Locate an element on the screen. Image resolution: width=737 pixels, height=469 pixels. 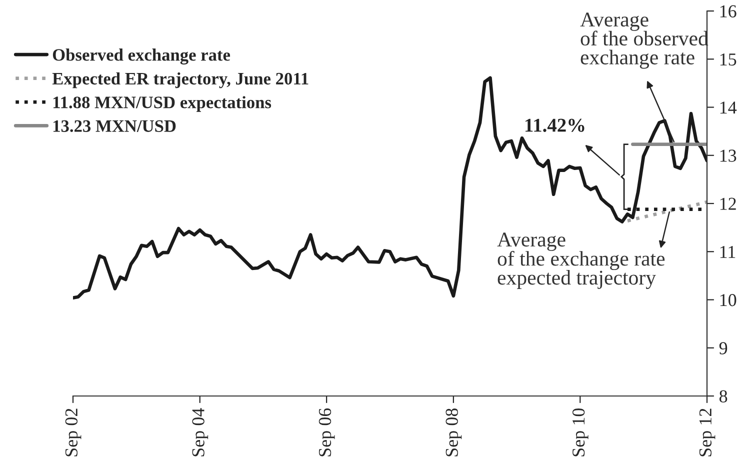
y-tick-label: 15 is located at coordinates (728, 59).